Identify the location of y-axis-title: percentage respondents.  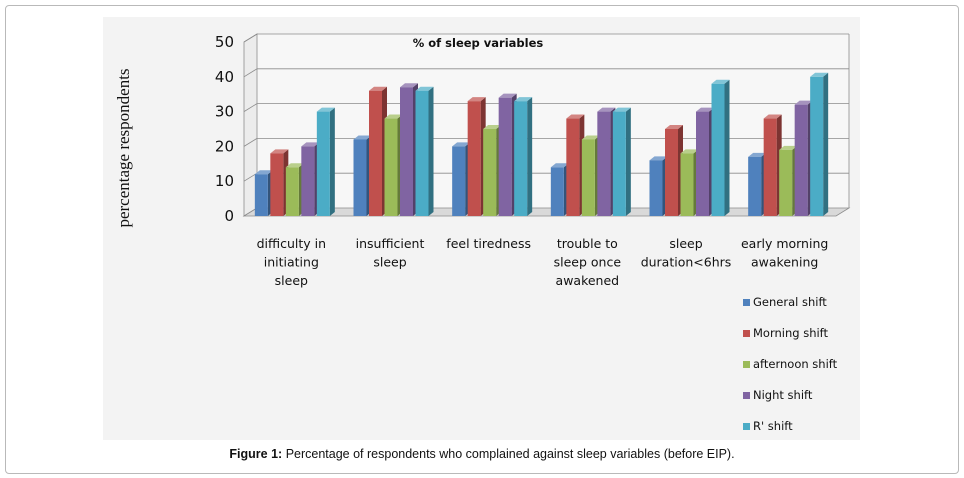
(123, 147).